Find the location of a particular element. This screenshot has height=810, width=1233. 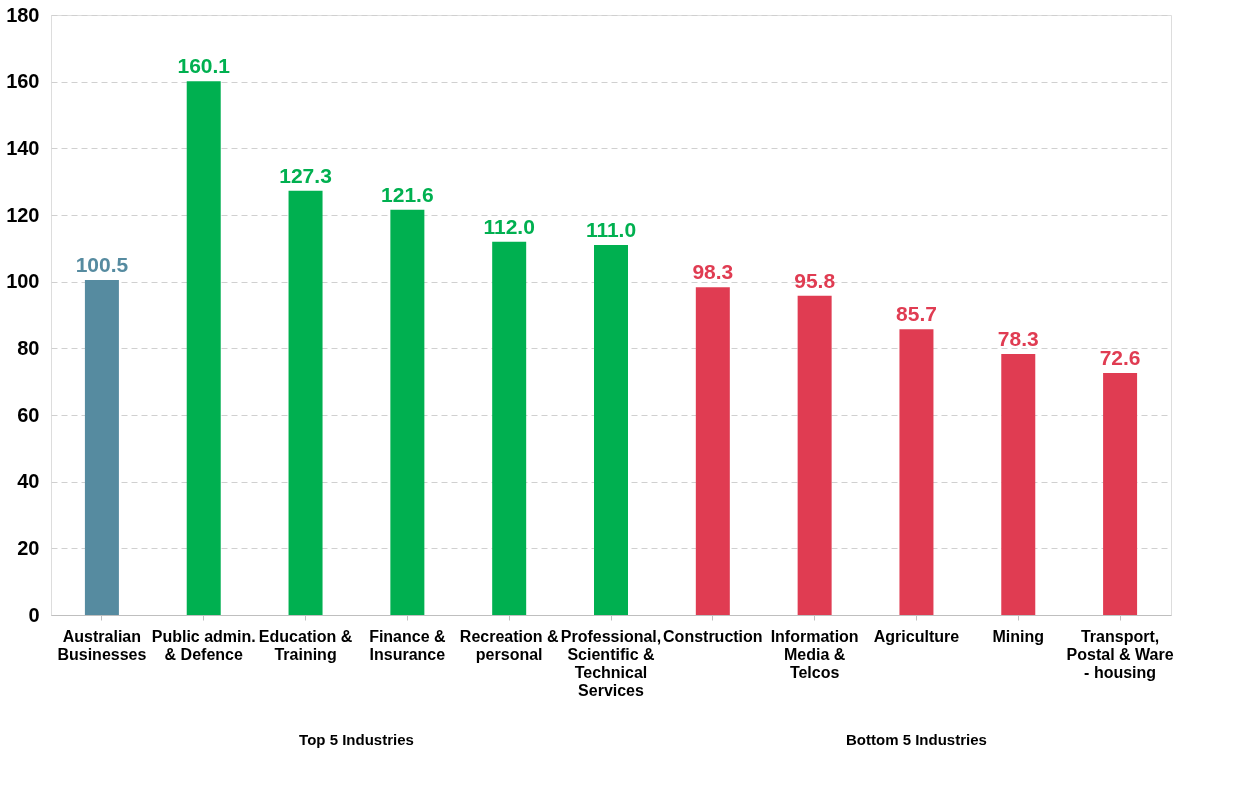

x-tick-label: Information Media & Telcos is located at coordinates (814, 654).